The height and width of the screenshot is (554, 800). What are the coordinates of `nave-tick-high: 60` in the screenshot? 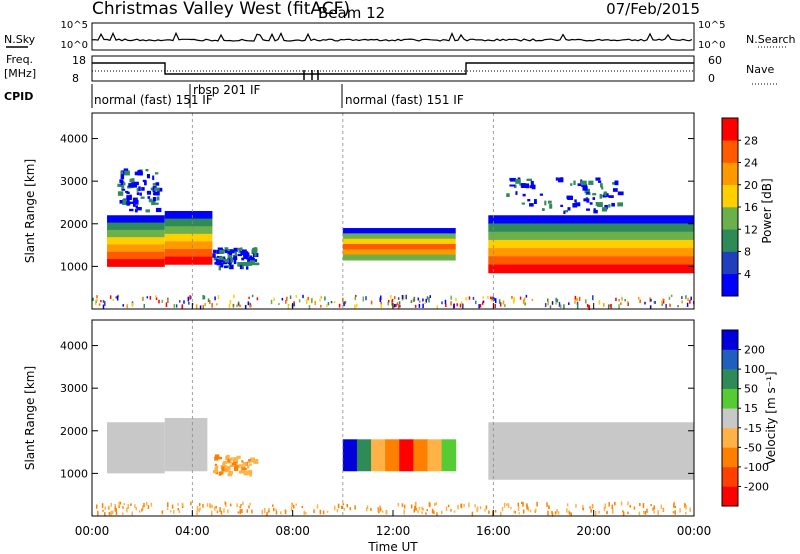 It's located at (715, 60).